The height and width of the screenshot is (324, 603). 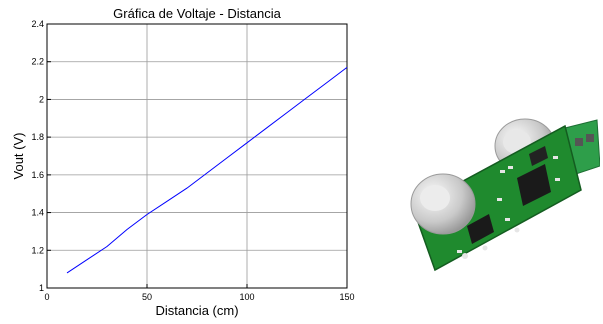 What do you see at coordinates (41, 99) in the screenshot?
I see `y-tick-label: 2` at bounding box center [41, 99].